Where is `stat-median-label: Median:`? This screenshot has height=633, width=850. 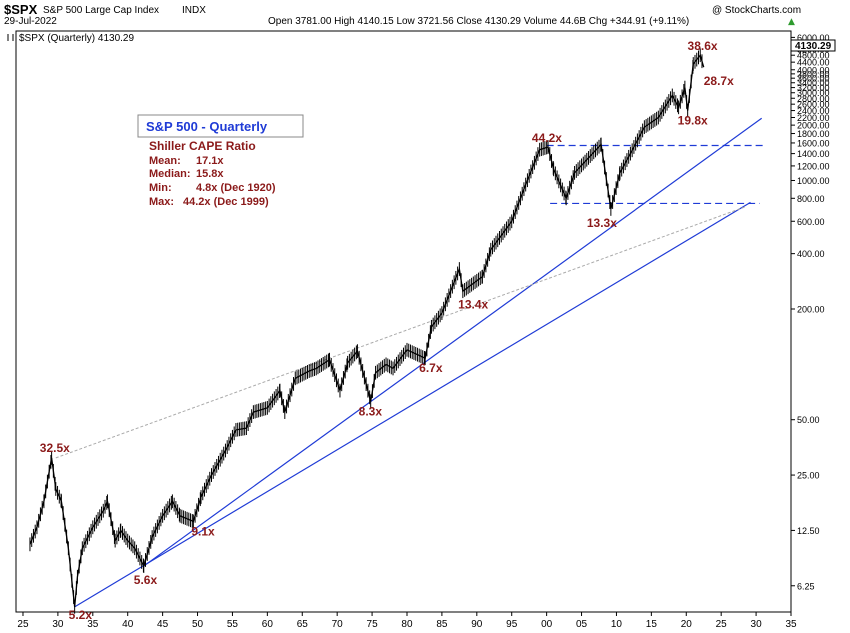 stat-median-label: Median: is located at coordinates (170, 174).